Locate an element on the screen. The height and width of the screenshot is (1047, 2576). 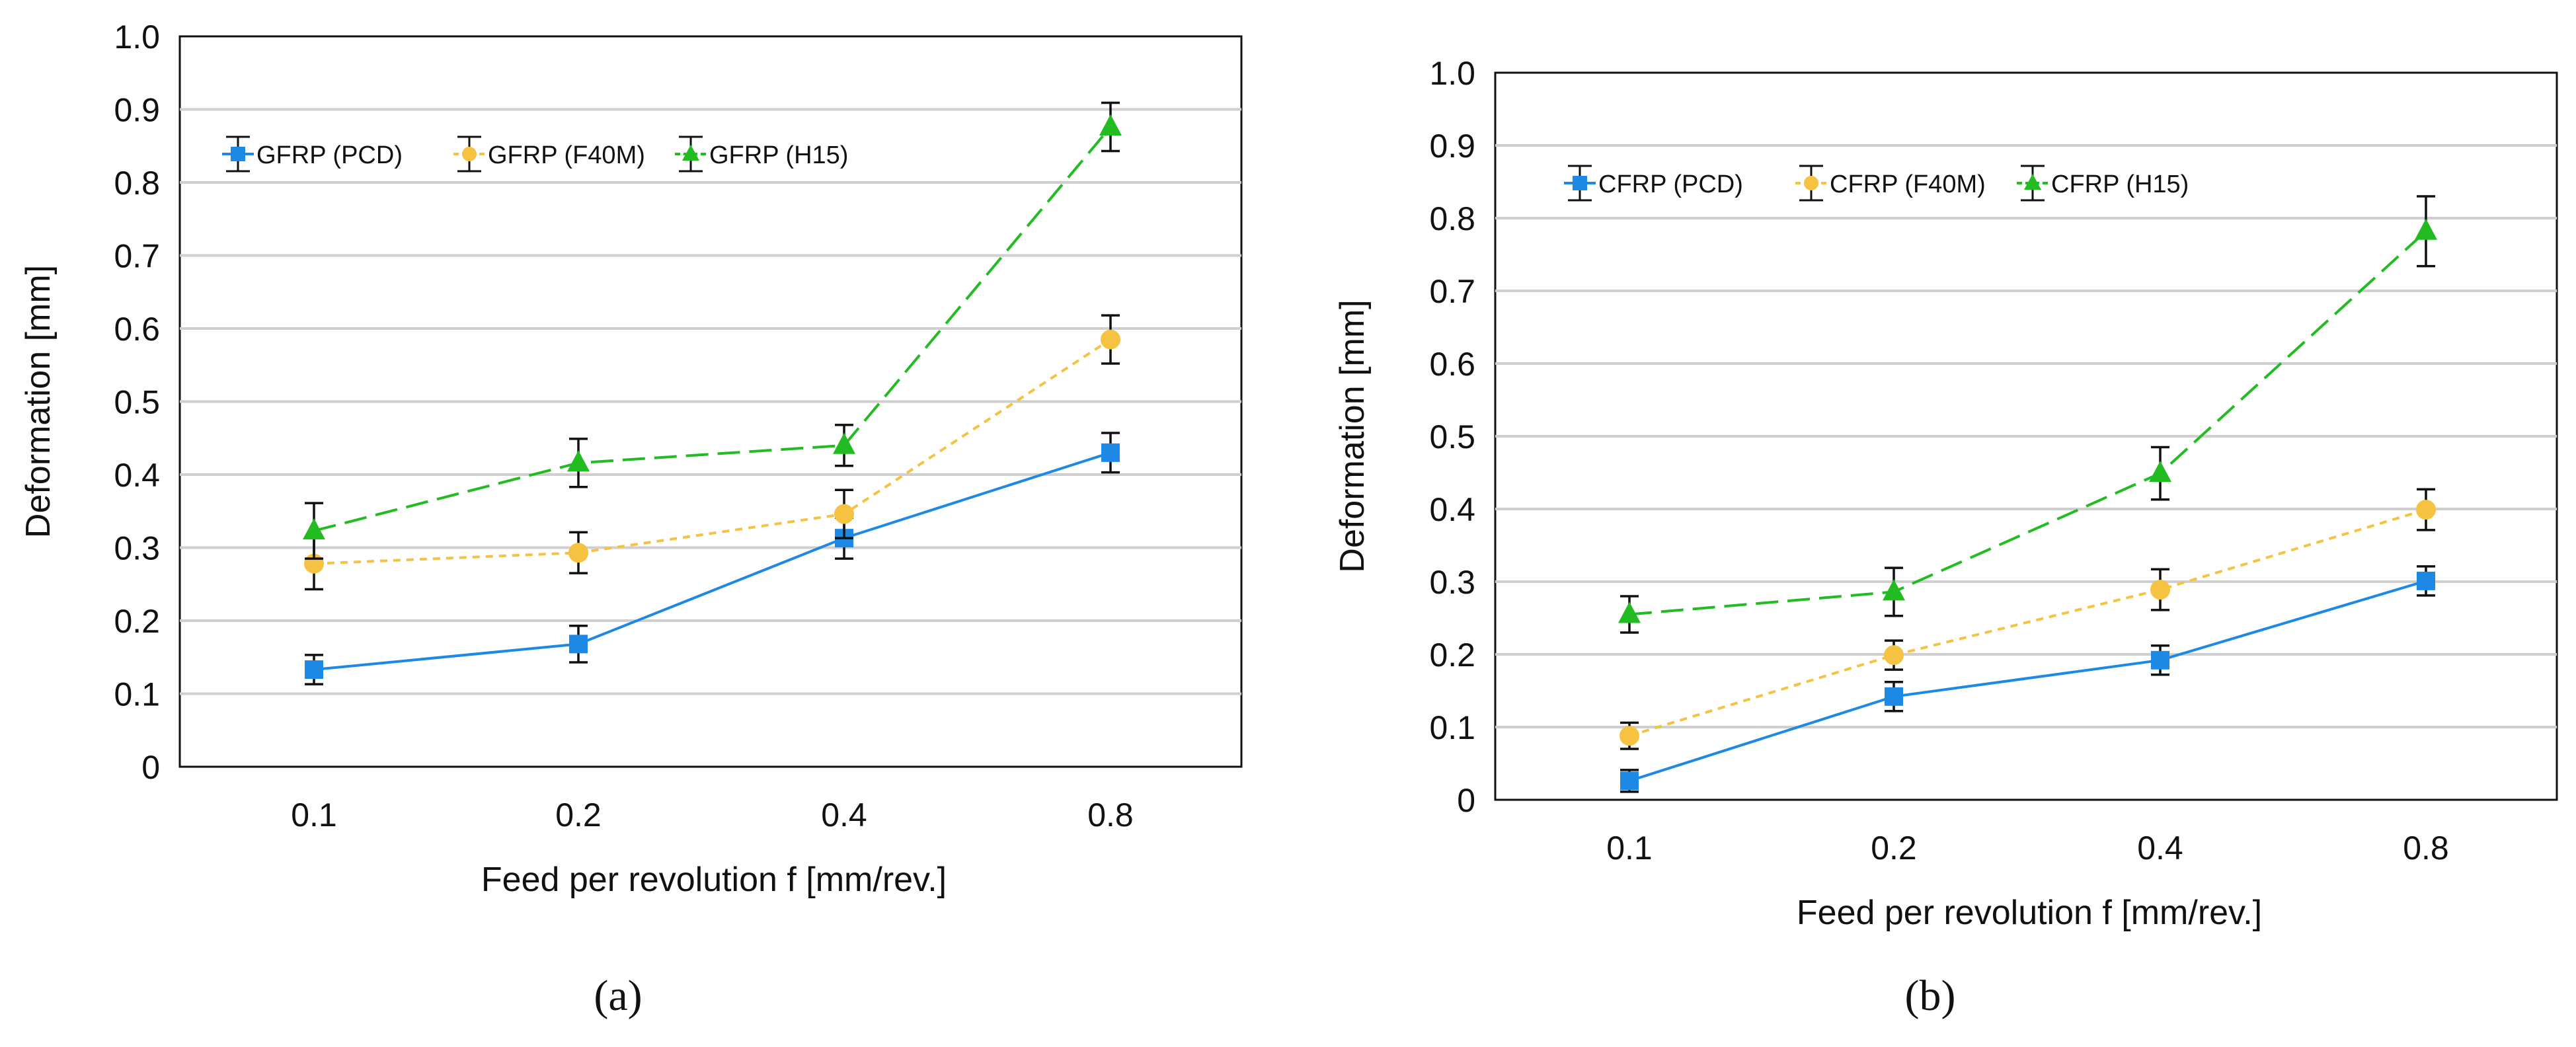
legend-item: GFRP (F40M) is located at coordinates (549, 155).